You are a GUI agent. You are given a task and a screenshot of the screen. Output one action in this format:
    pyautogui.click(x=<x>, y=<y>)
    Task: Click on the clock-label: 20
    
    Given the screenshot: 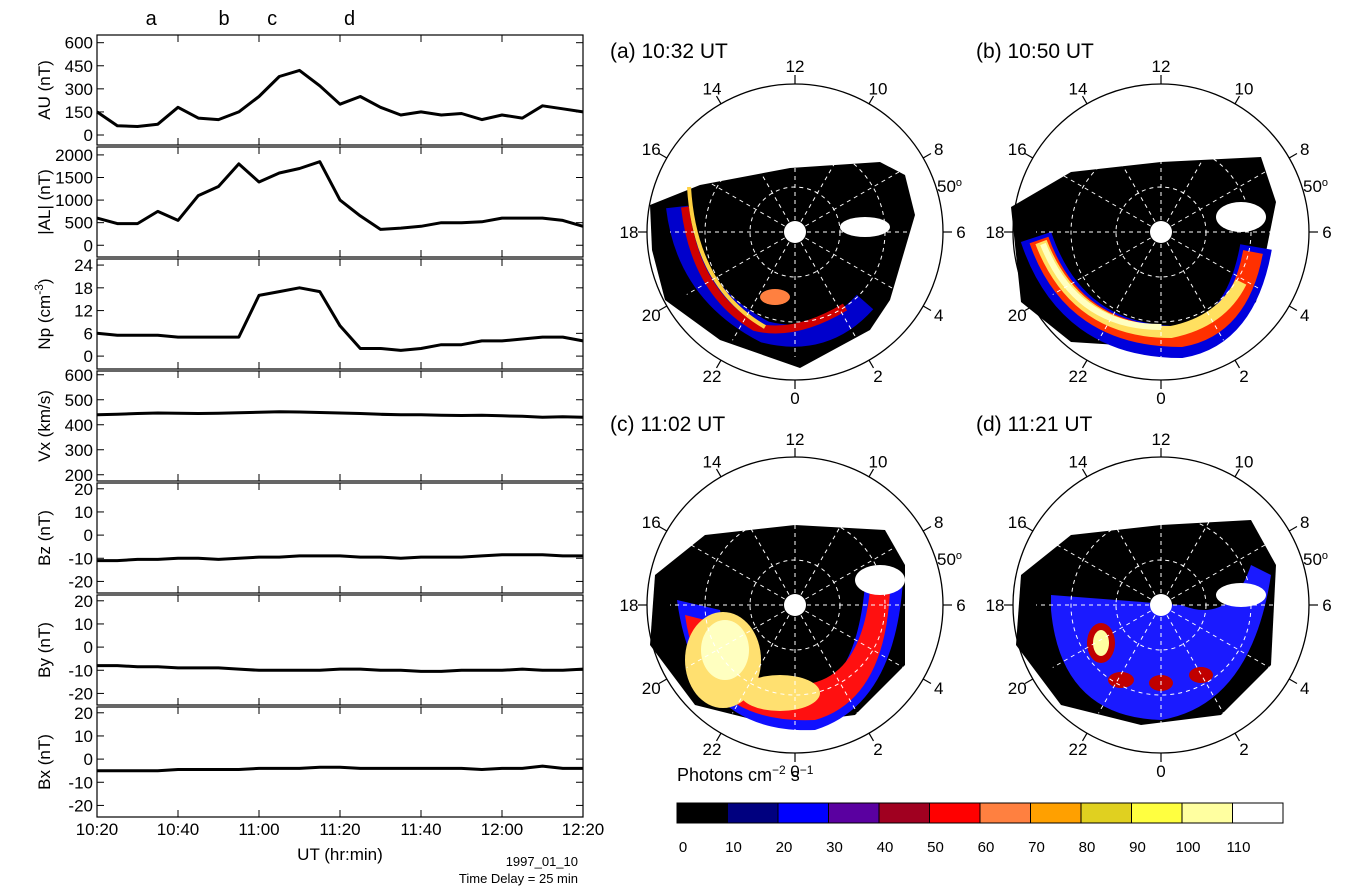 What is the action you would take?
    pyautogui.click(x=651, y=688)
    